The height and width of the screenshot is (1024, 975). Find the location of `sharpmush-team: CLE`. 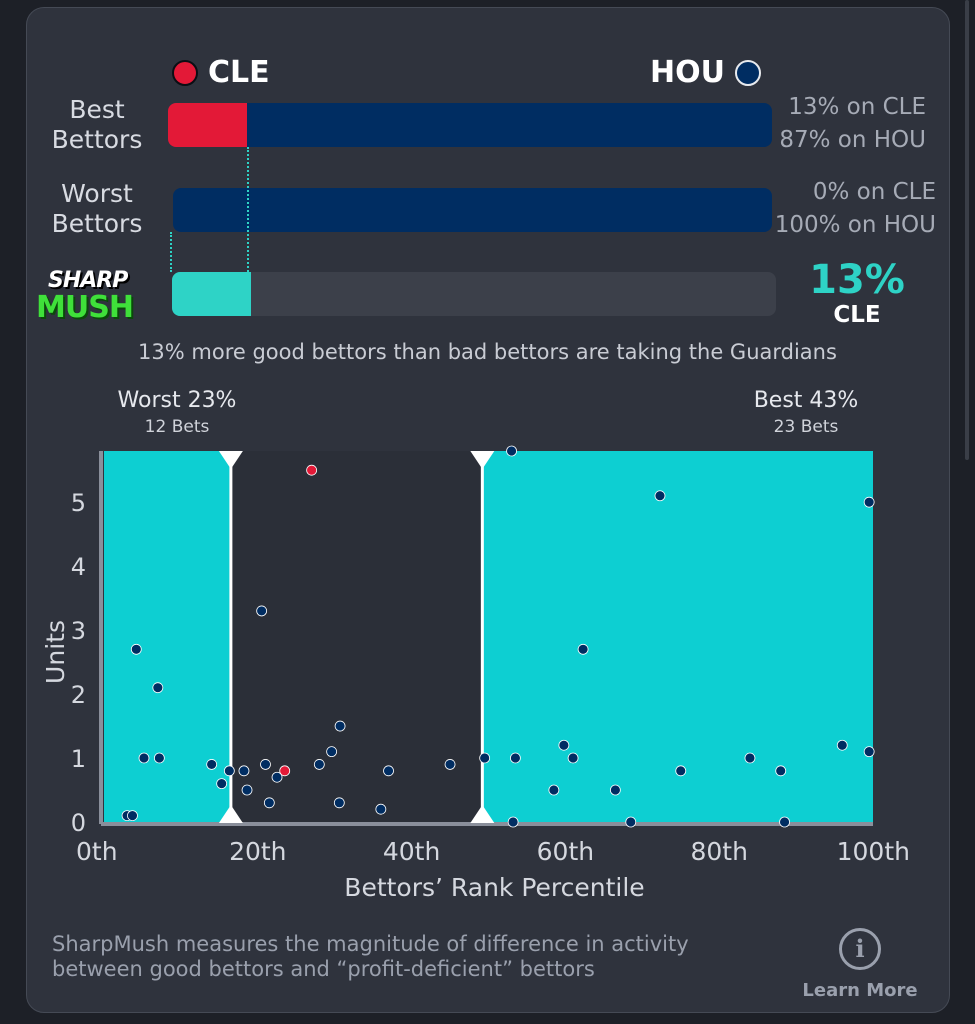

sharpmush-team: CLE is located at coordinates (857, 315).